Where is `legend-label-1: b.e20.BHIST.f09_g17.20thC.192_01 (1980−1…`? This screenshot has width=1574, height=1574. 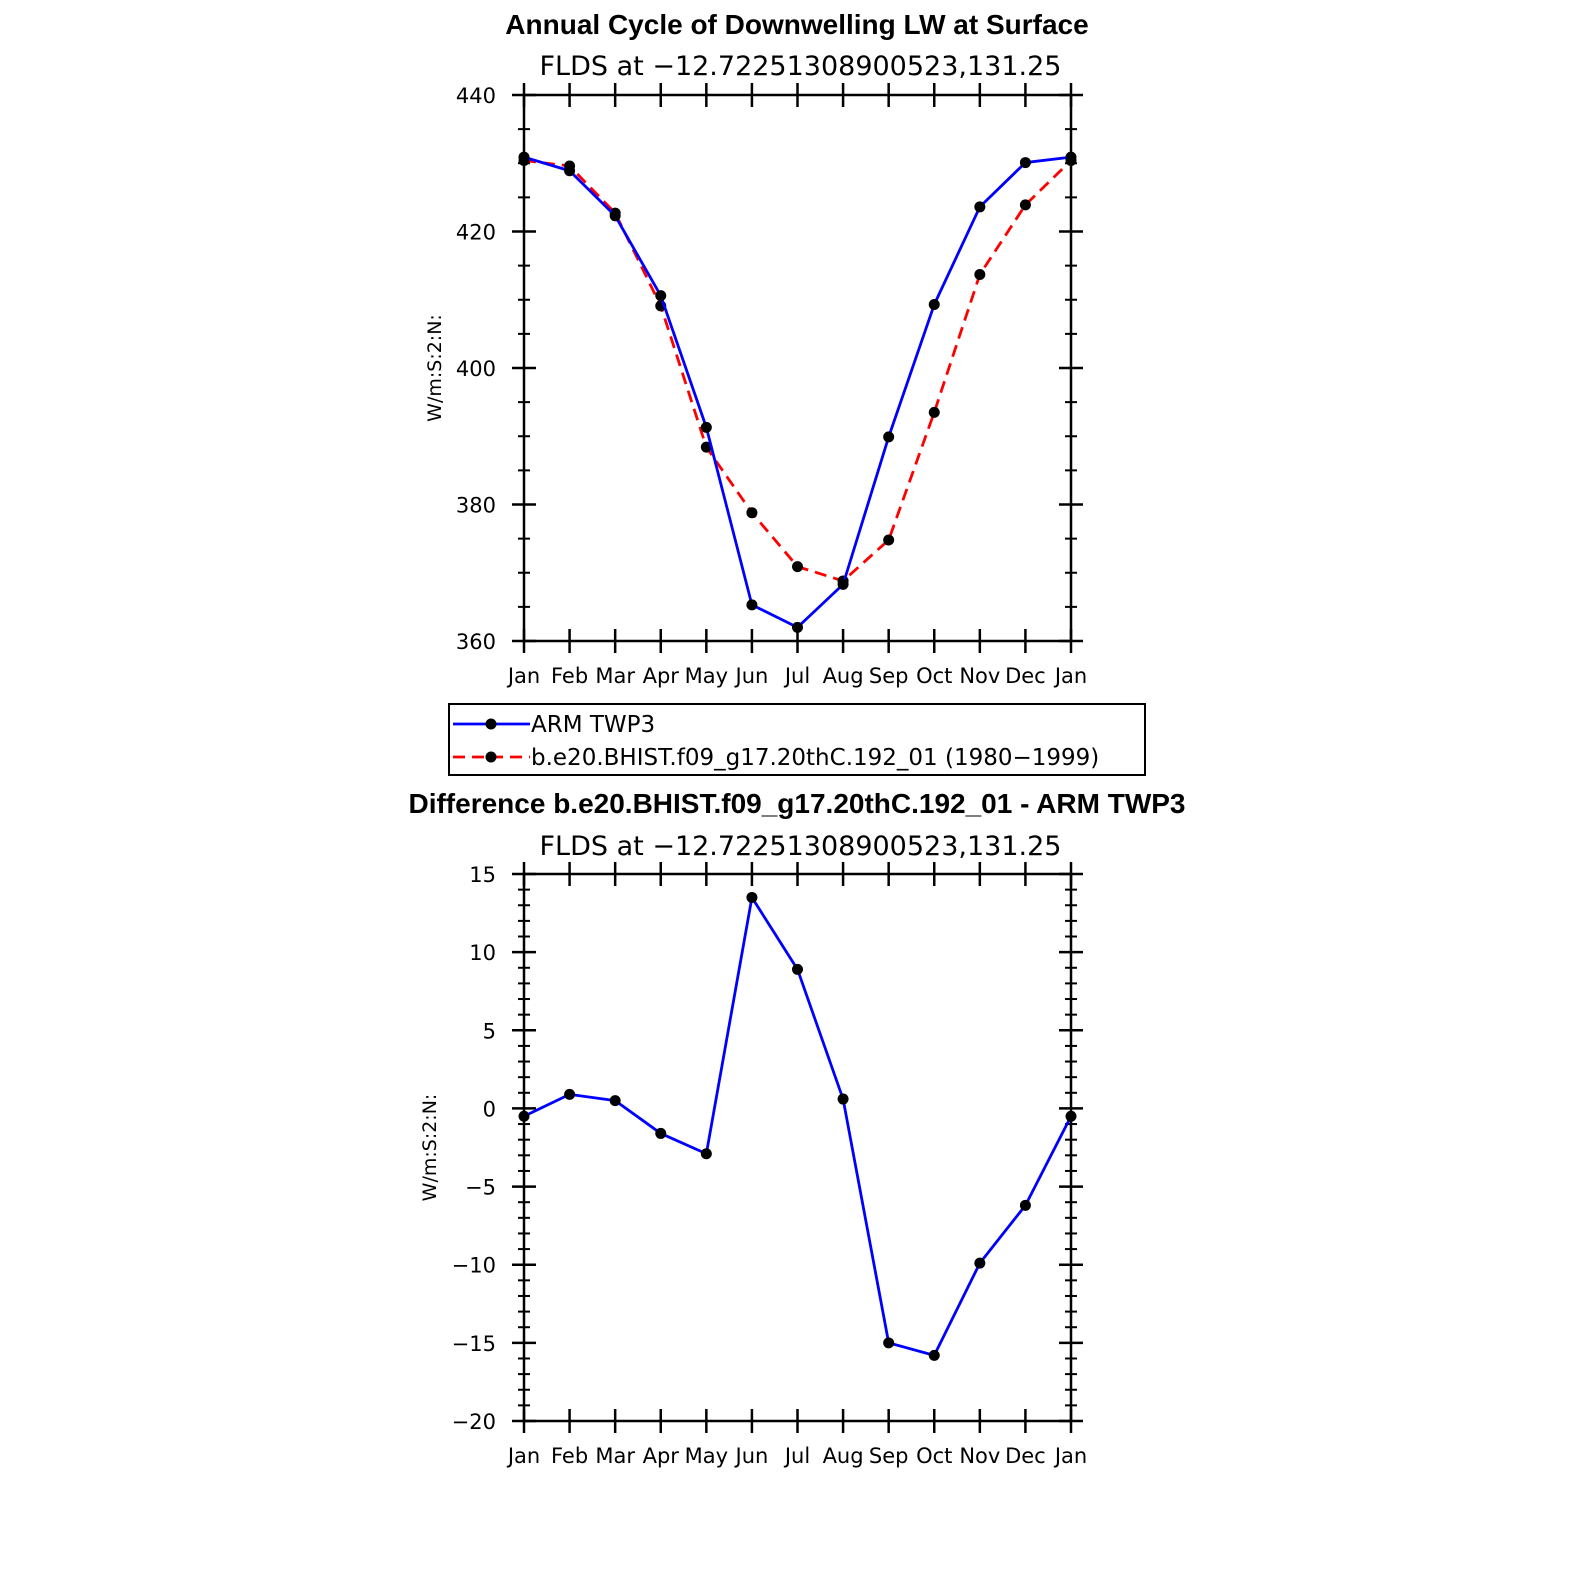 legend-label-1: b.e20.BHIST.f09_g17.20thC.192_01 (1980−1… is located at coordinates (815, 758).